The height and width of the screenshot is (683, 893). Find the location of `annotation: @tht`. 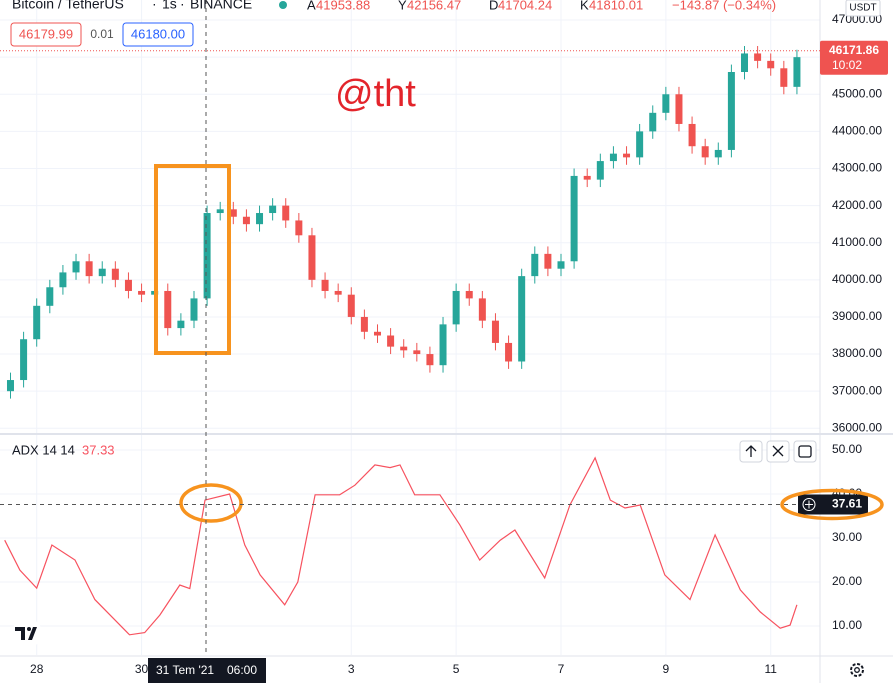

annotation: @tht is located at coordinates (375, 94).